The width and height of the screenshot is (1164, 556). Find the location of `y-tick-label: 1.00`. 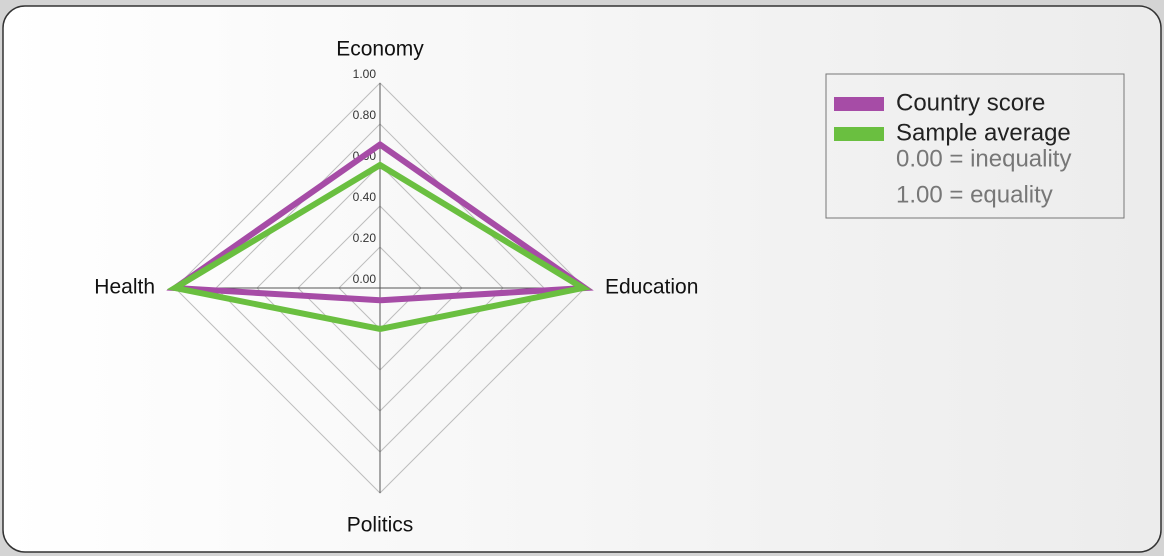

y-tick-label: 1.00 is located at coordinates (365, 74).